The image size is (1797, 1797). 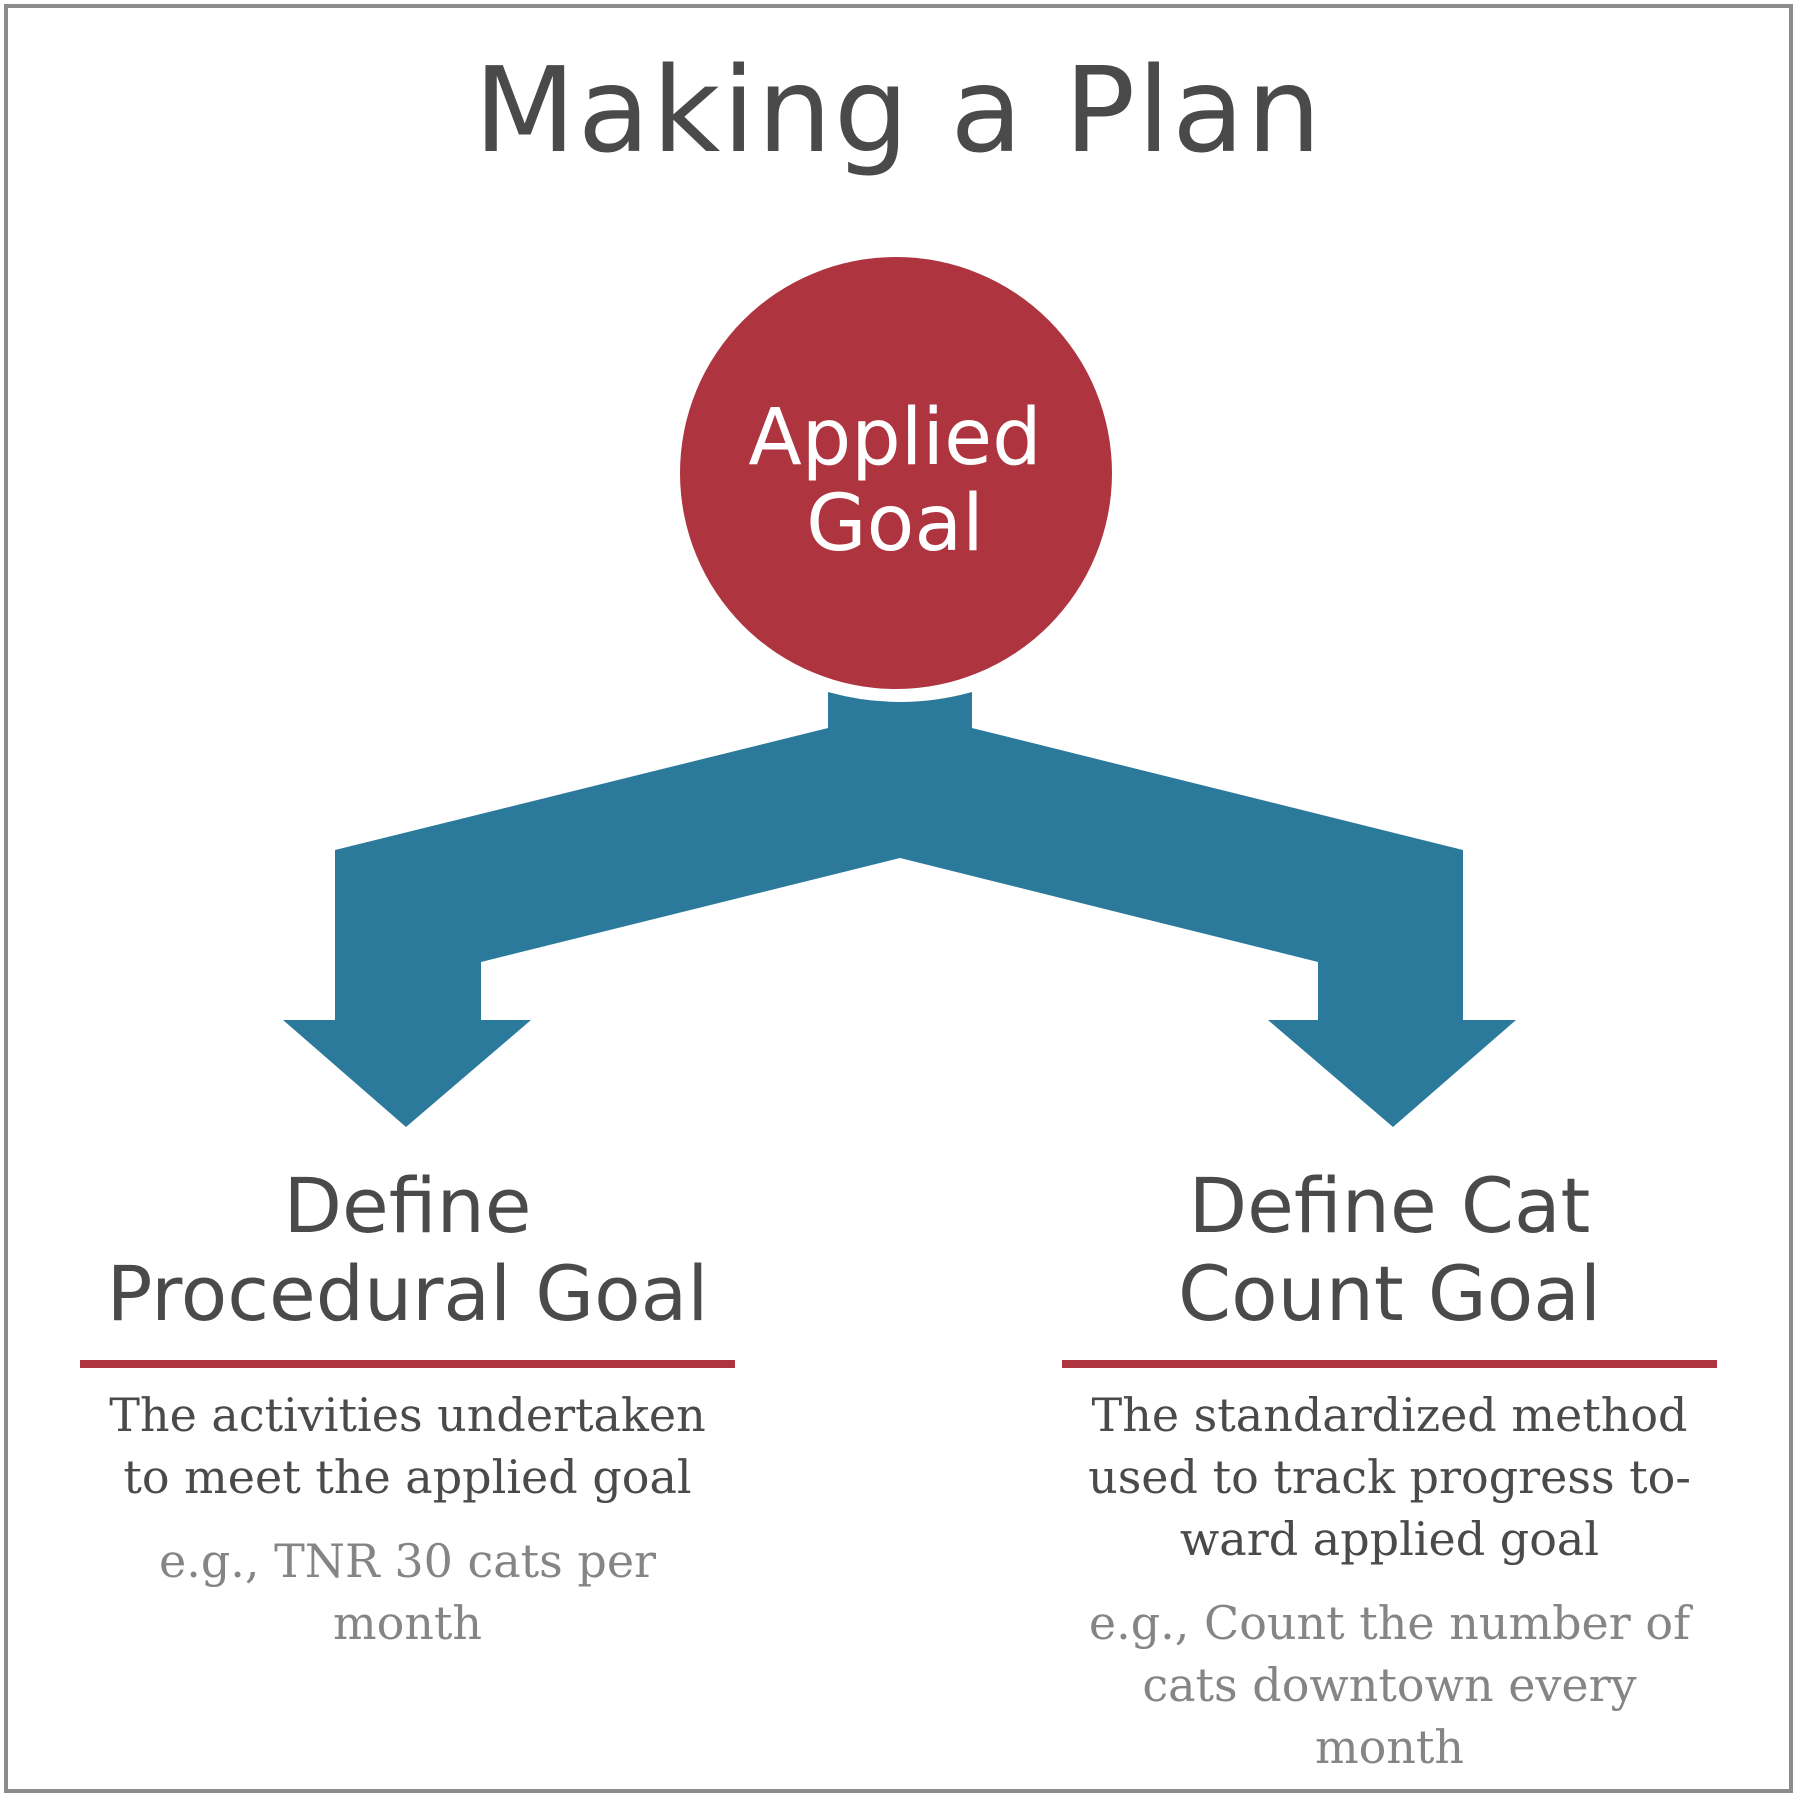 What do you see at coordinates (407, 1205) in the screenshot?
I see `procedural-goal-heading-line1: Define` at bounding box center [407, 1205].